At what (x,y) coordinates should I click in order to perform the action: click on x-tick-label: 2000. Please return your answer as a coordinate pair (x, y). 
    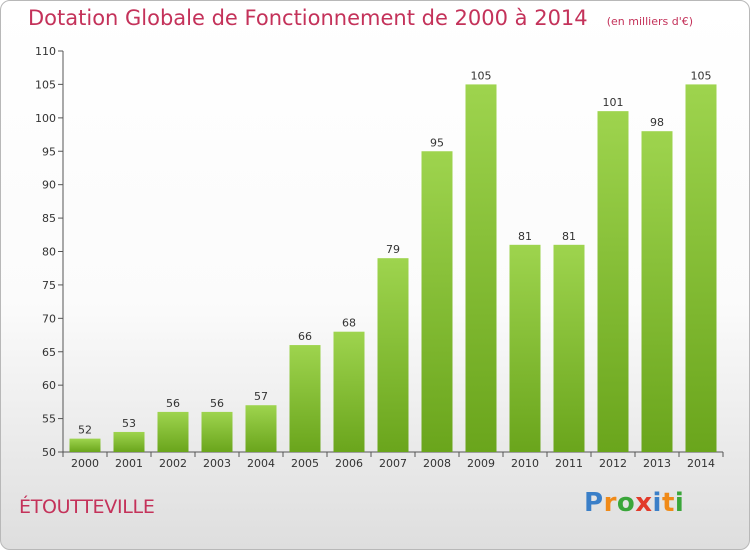
    Looking at the image, I should click on (85, 463).